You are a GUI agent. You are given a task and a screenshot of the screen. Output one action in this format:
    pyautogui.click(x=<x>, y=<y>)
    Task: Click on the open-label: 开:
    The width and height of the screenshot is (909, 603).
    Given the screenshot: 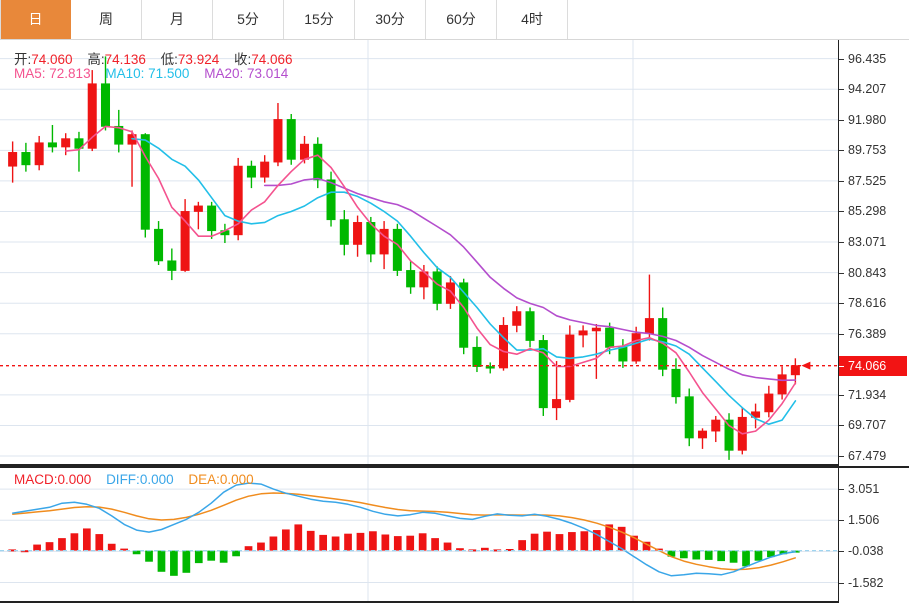 What is the action you would take?
    pyautogui.click(x=23, y=59)
    